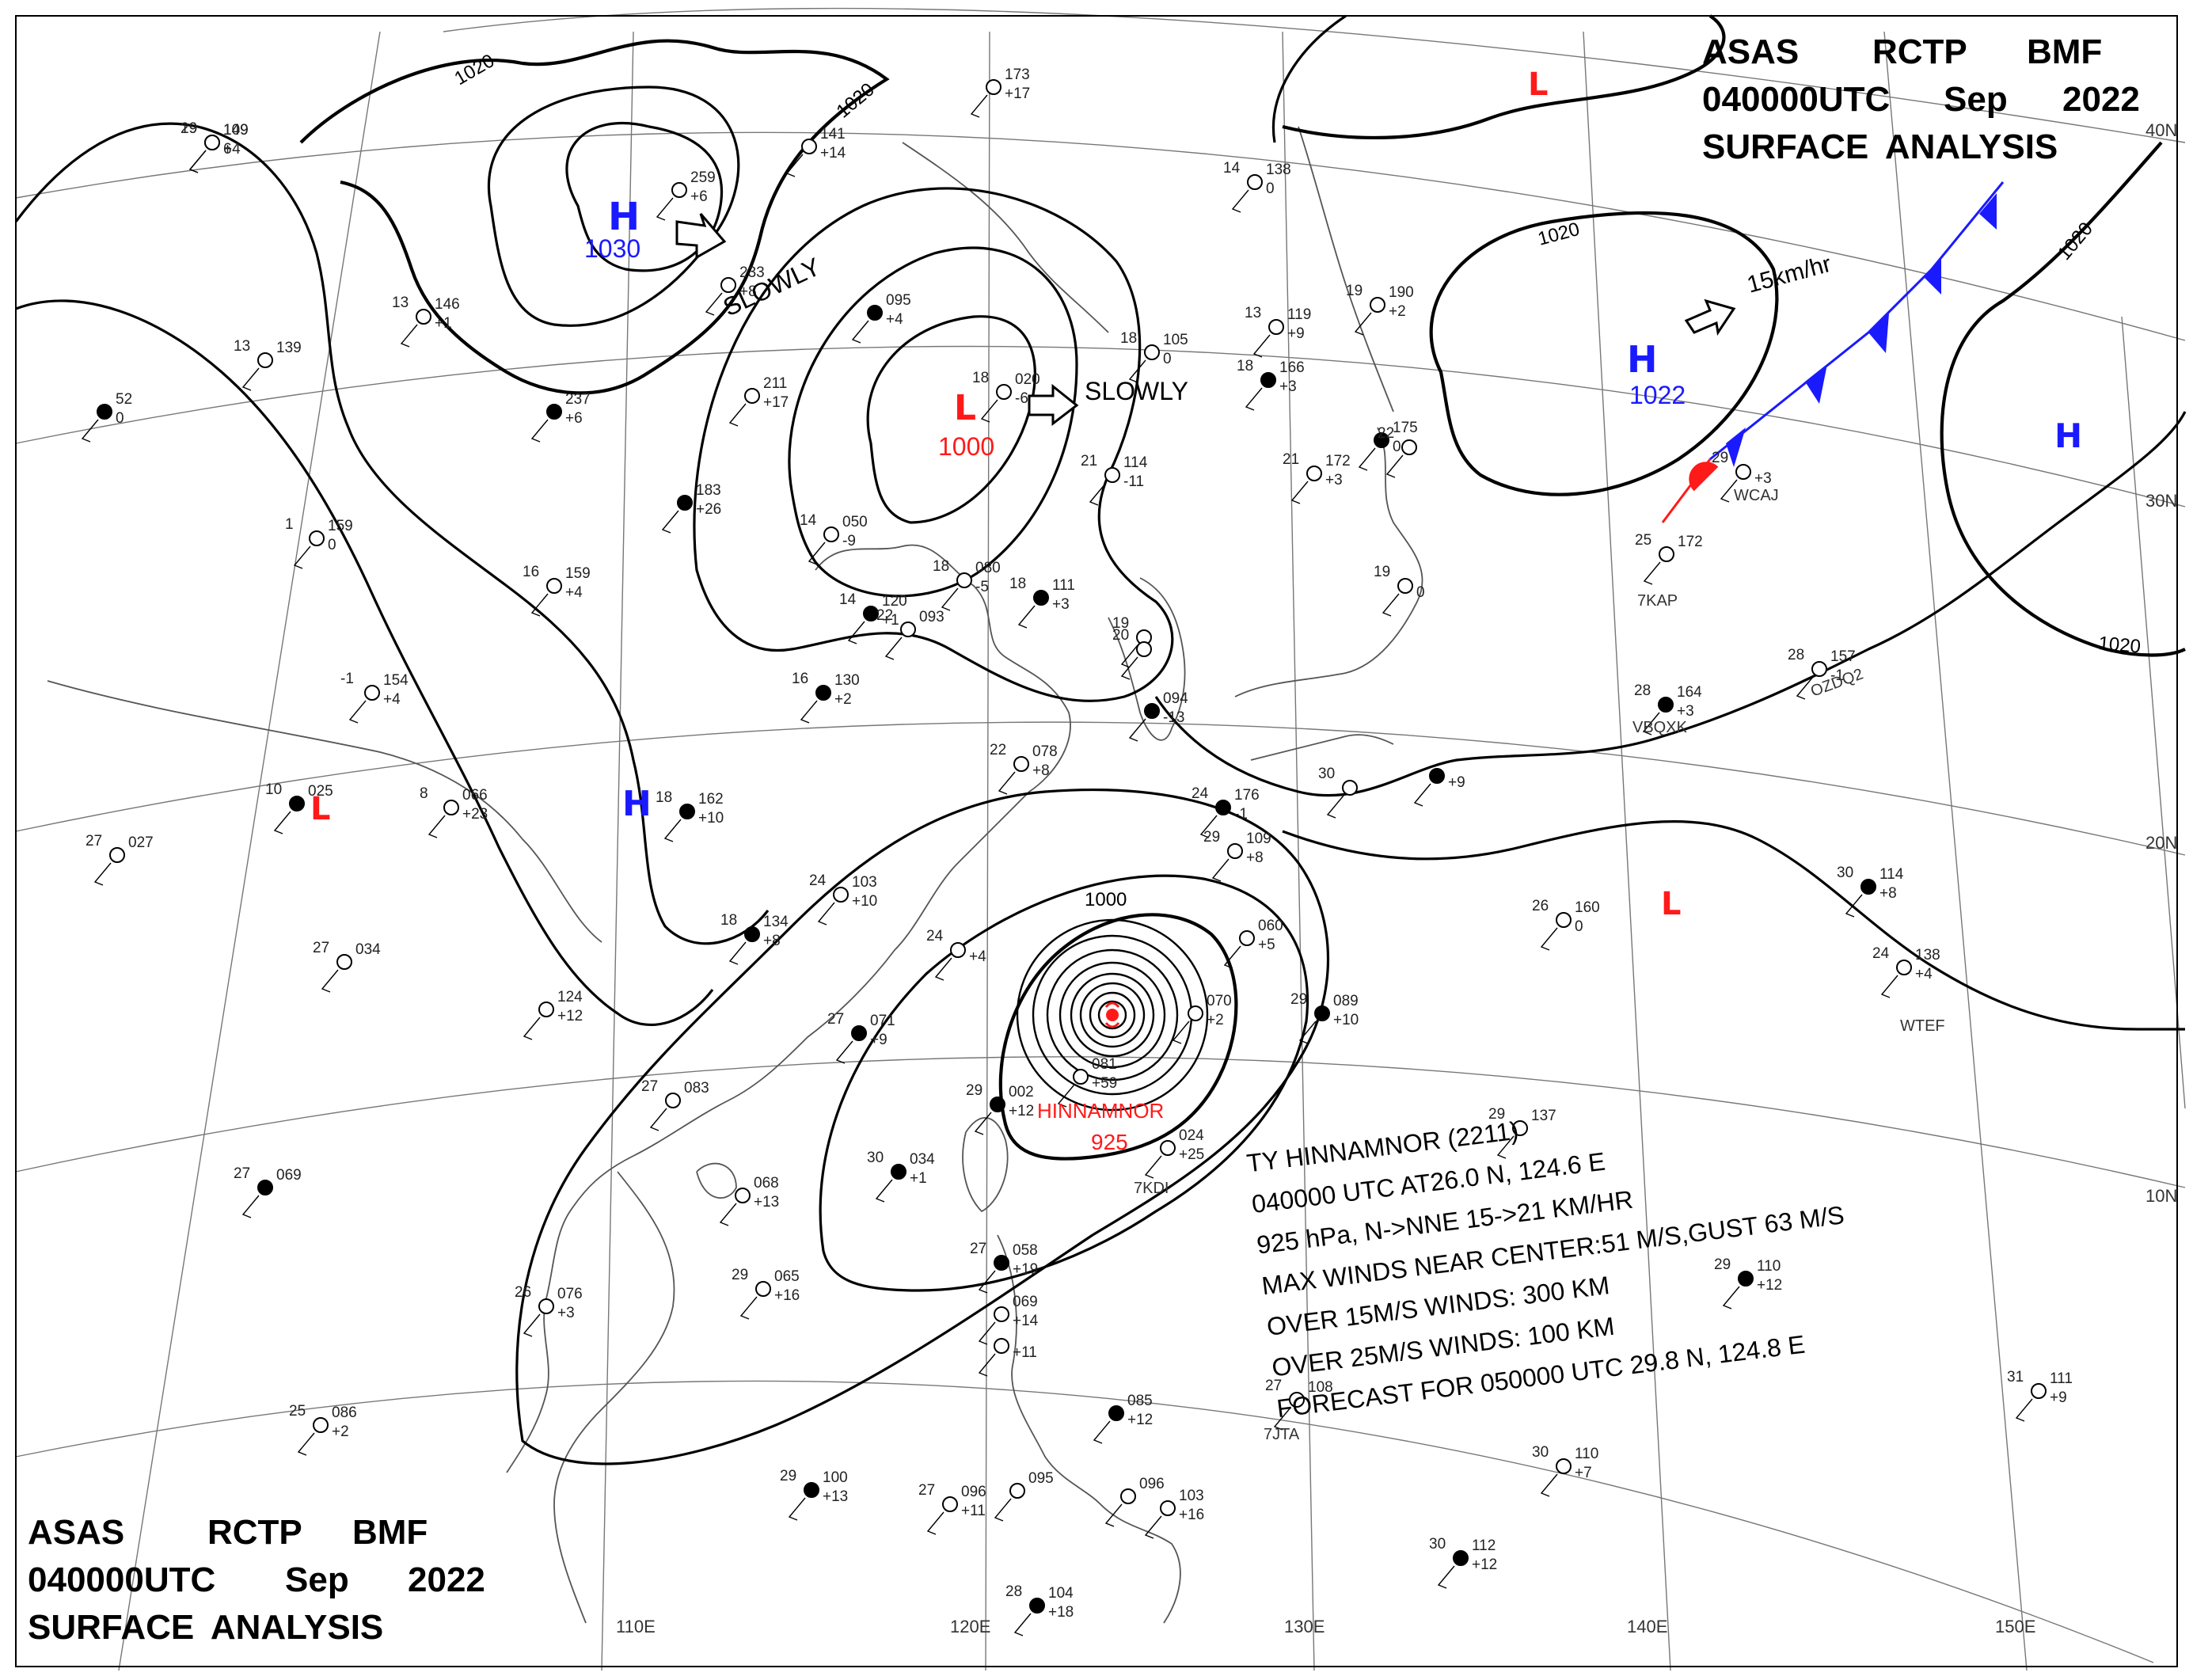 The image size is (2193, 1680). Describe the element at coordinates (475, 795) in the screenshot. I see `station-pressure: 066` at that location.